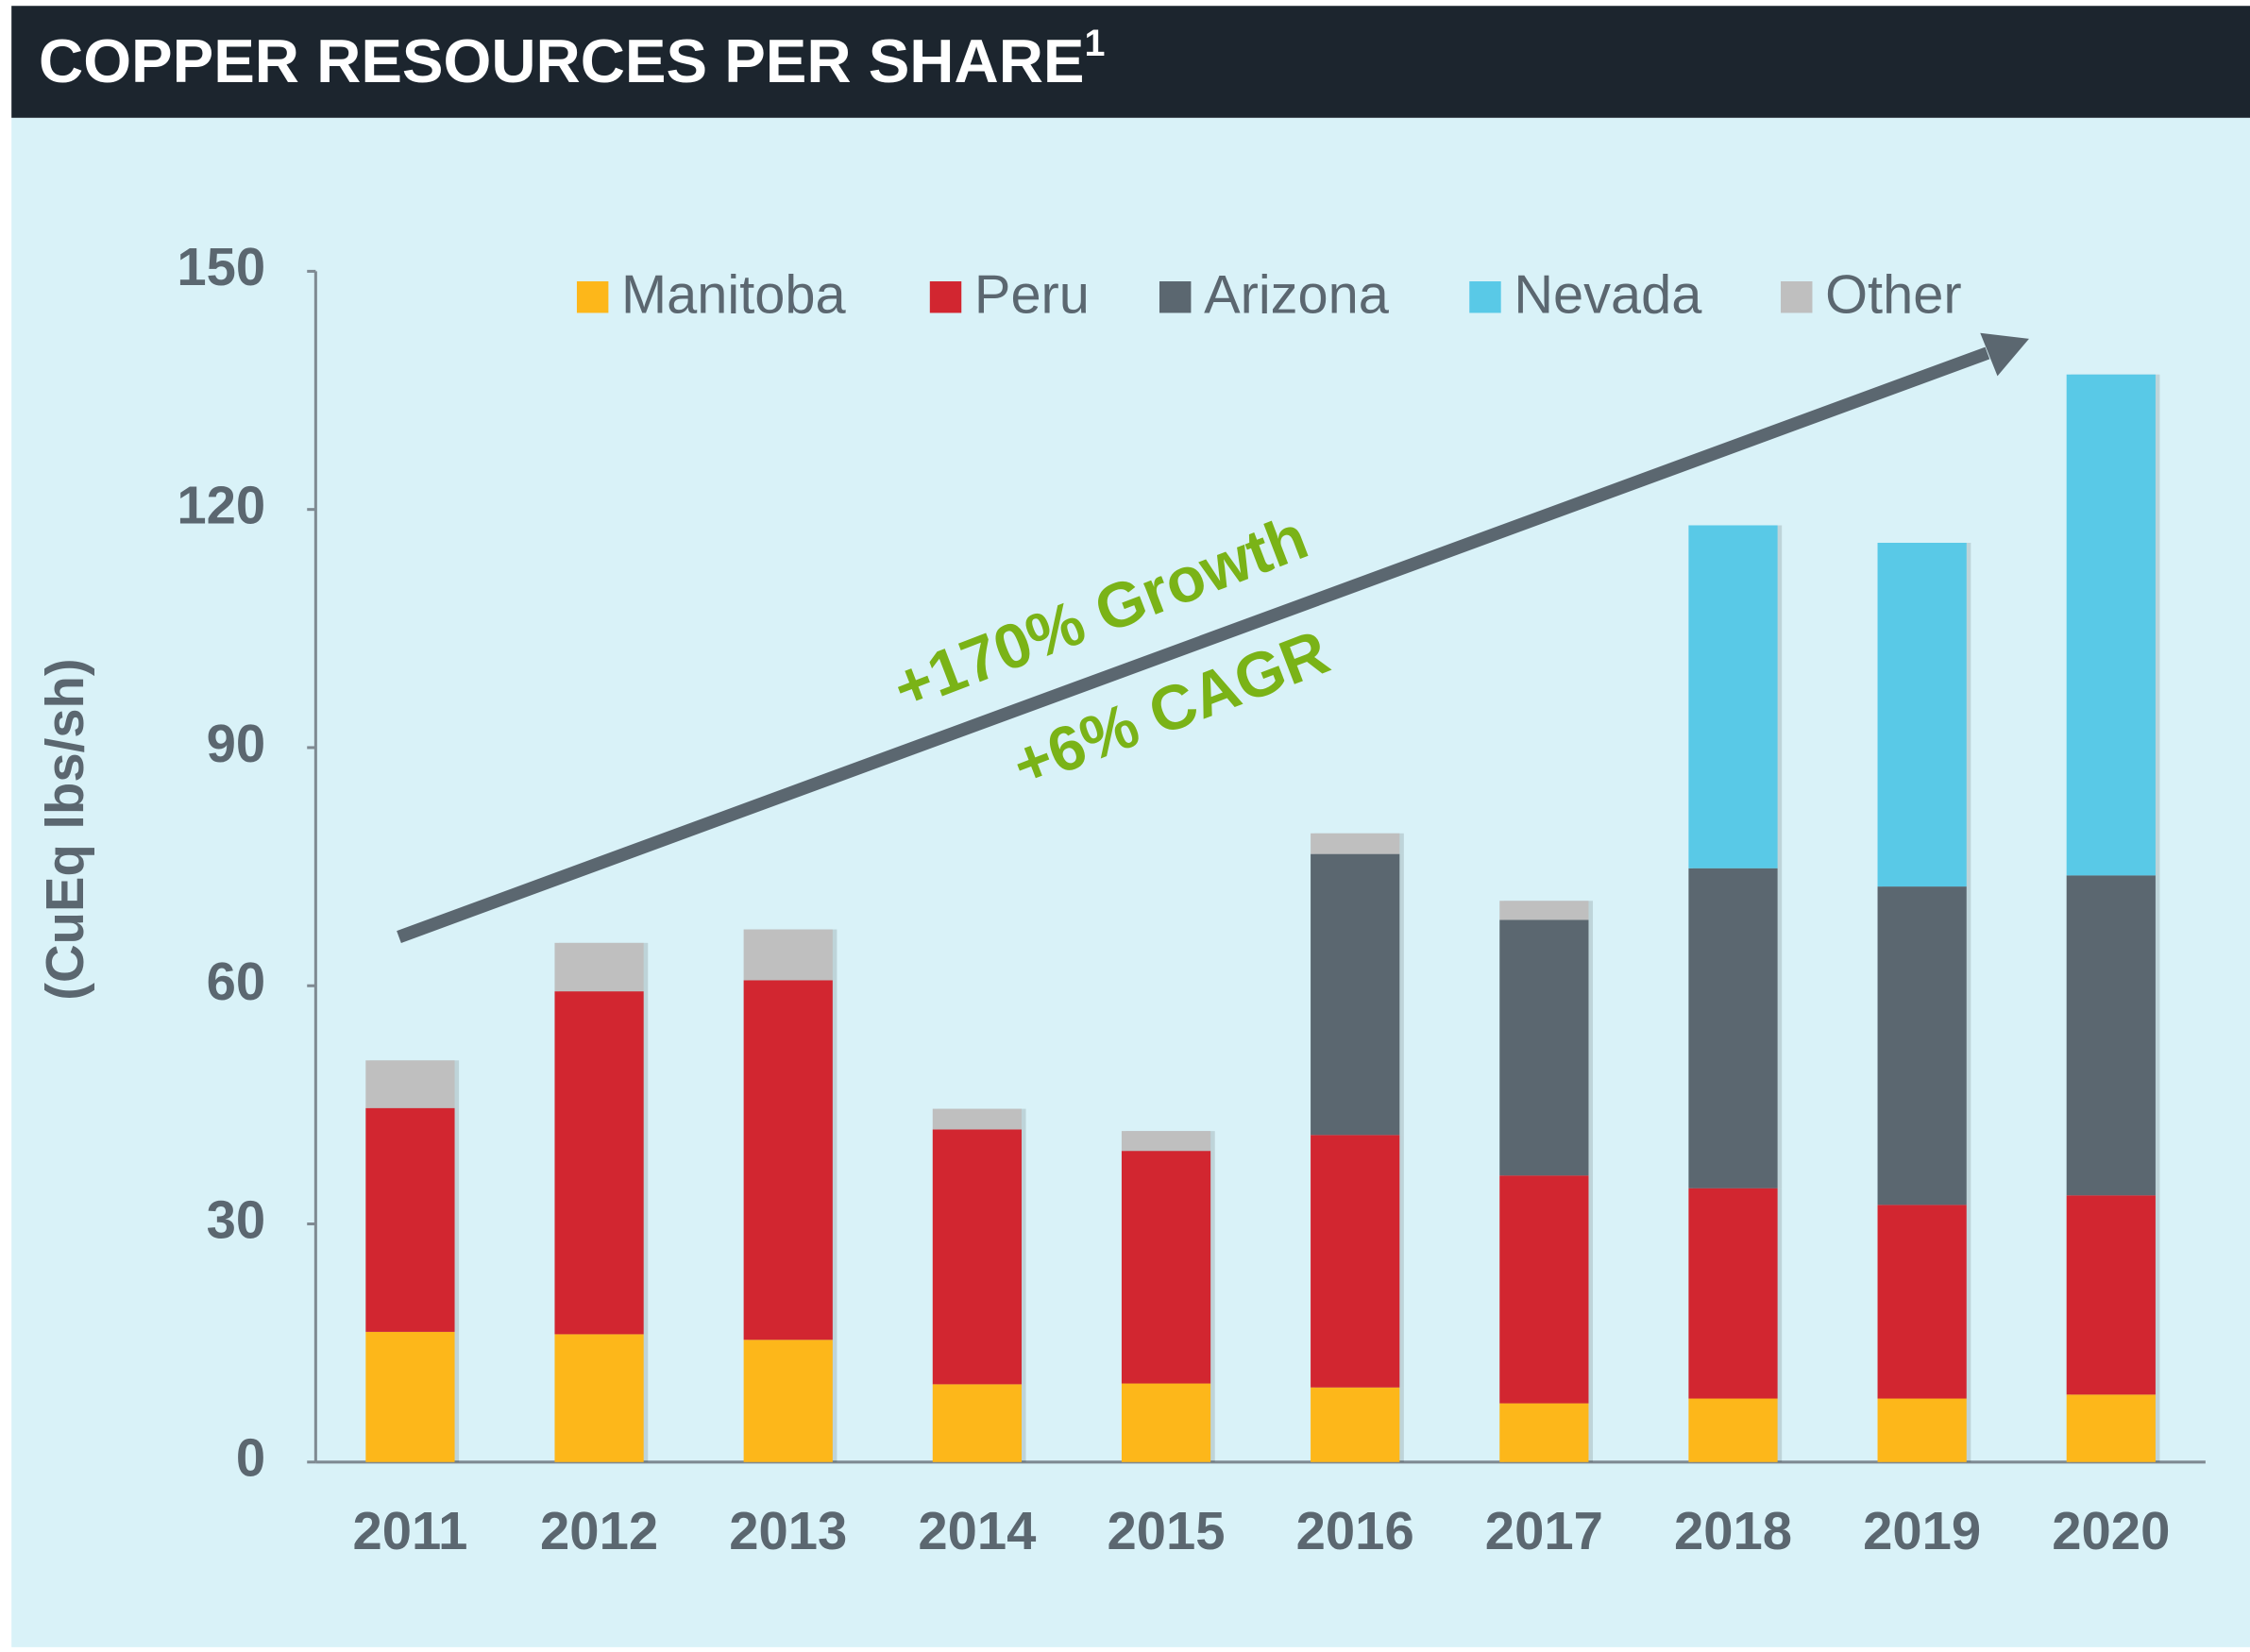 The width and height of the screenshot is (2250, 1652). Describe the element at coordinates (1608, 295) in the screenshot. I see `legend-label: Nevada` at that location.